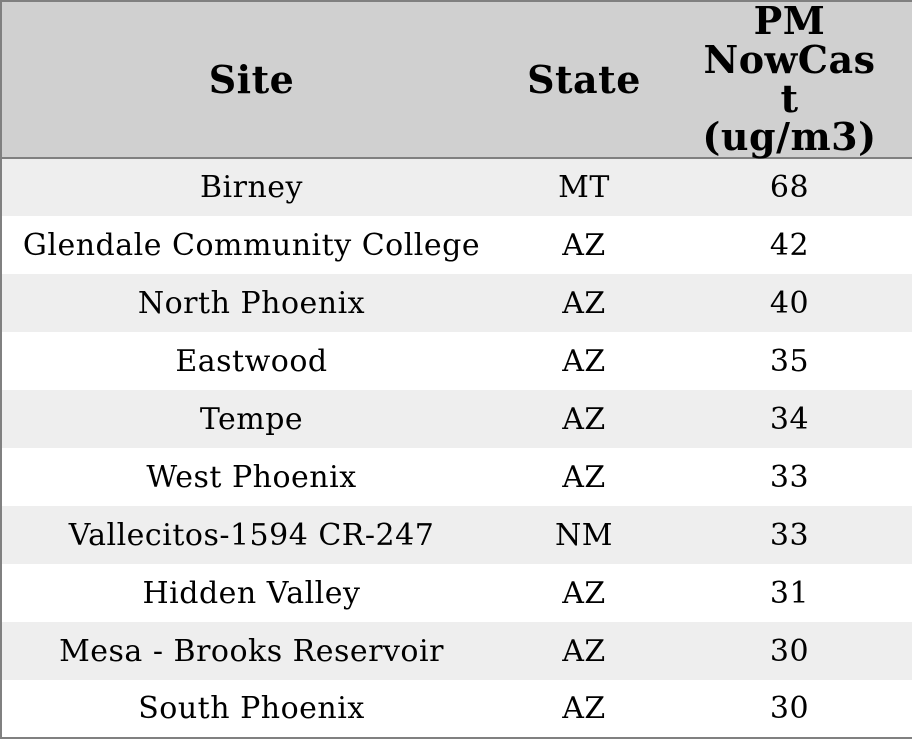  Describe the element at coordinates (251, 651) in the screenshot. I see `site-cell: Mesa - Brooks Reservoir` at that location.